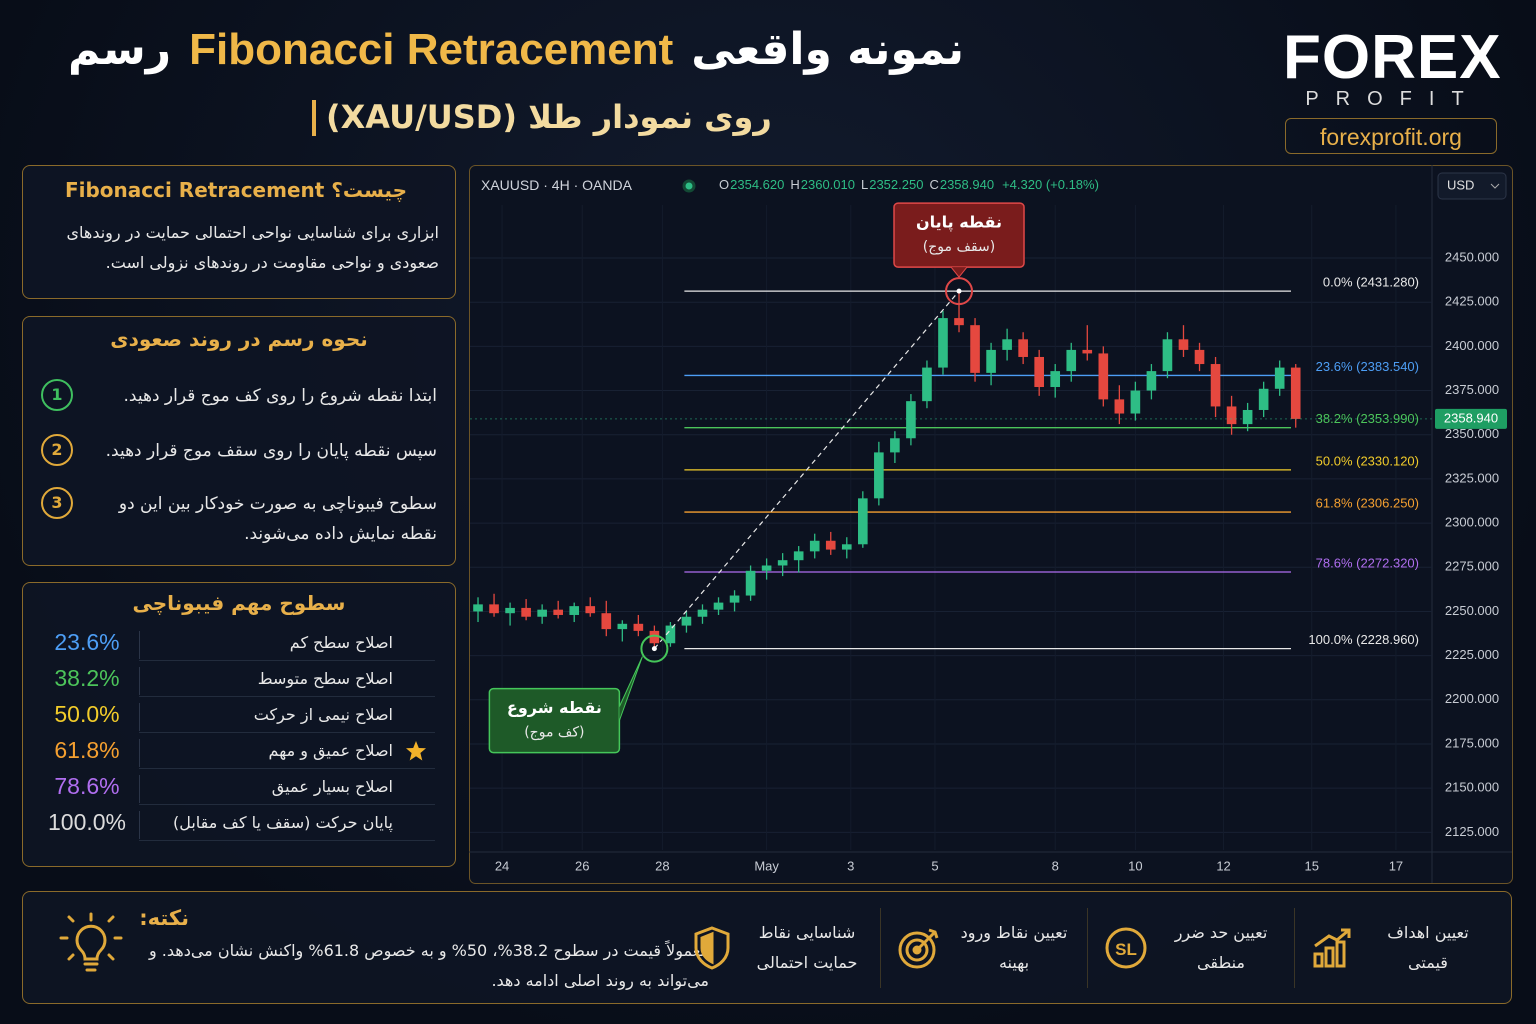 The height and width of the screenshot is (1024, 1536). I want to click on star-icon, so click(416, 751).